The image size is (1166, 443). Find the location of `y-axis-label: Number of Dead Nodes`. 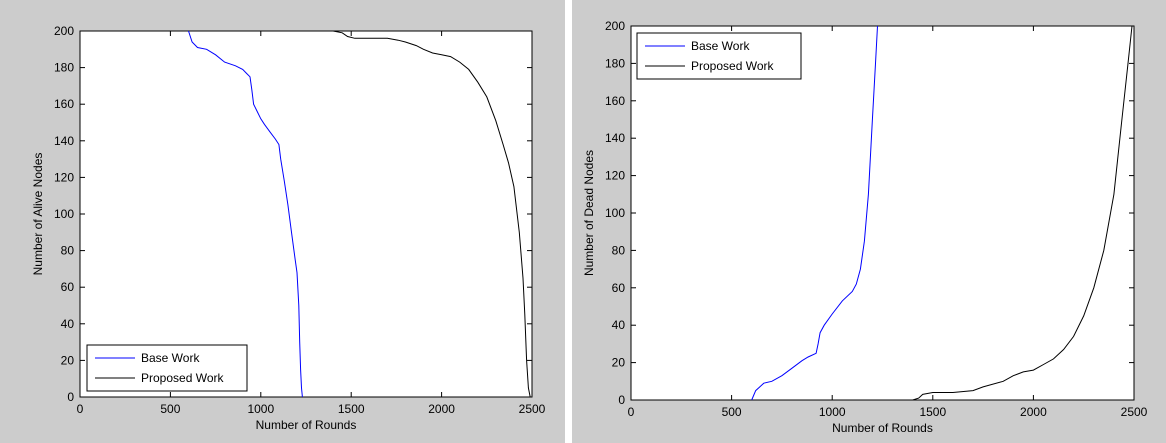

y-axis-label: Number of Dead Nodes is located at coordinates (589, 213).